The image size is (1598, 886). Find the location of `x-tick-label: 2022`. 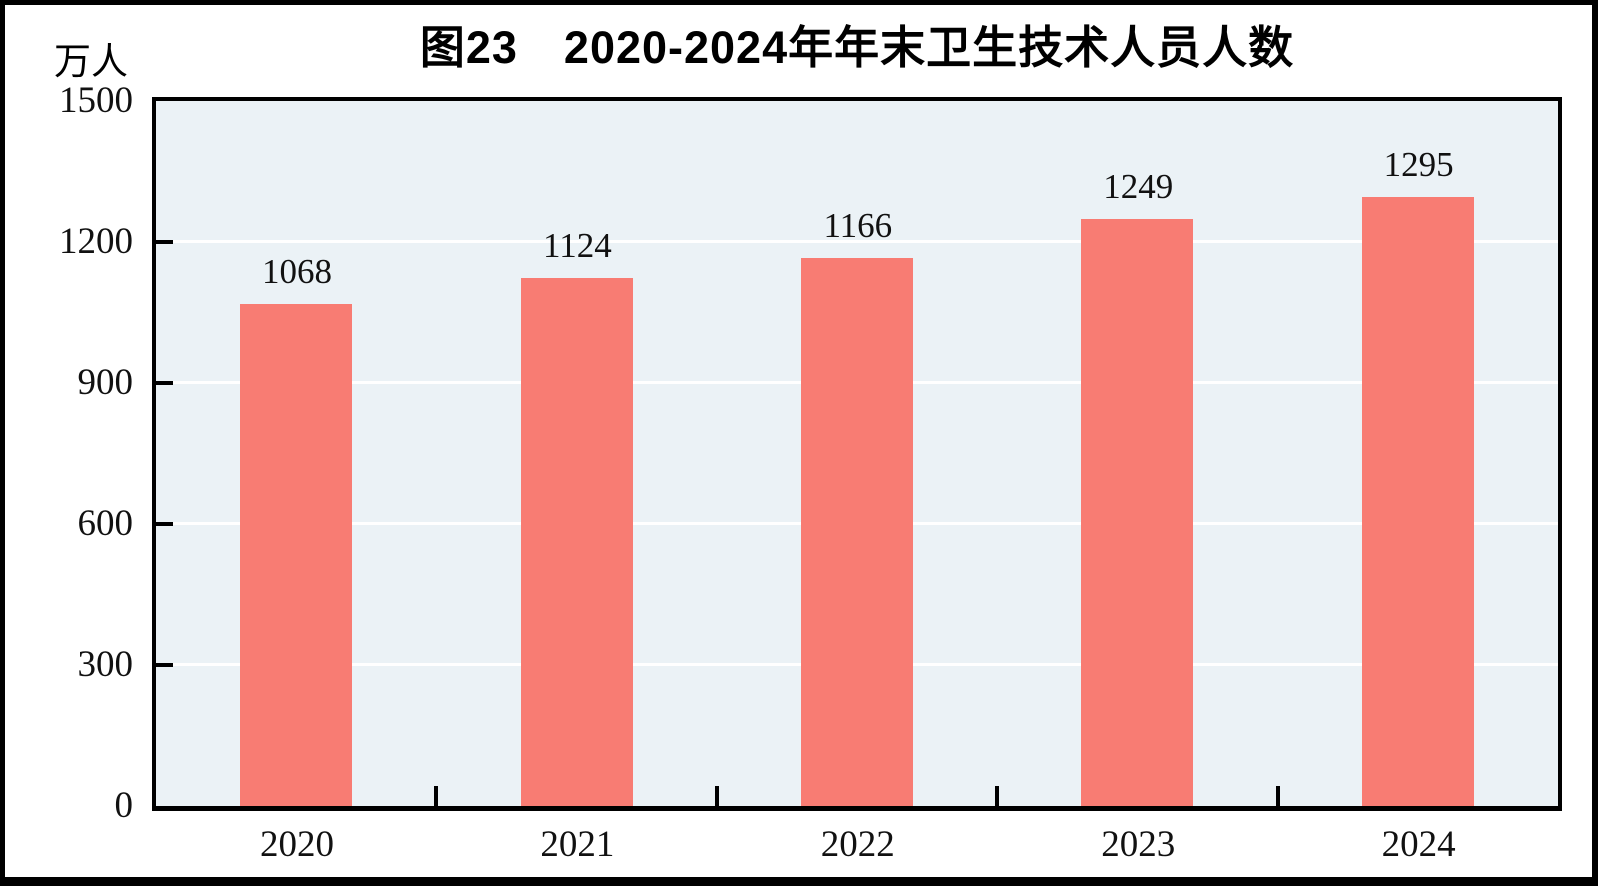

x-tick-label: 2022 is located at coordinates (857, 844).